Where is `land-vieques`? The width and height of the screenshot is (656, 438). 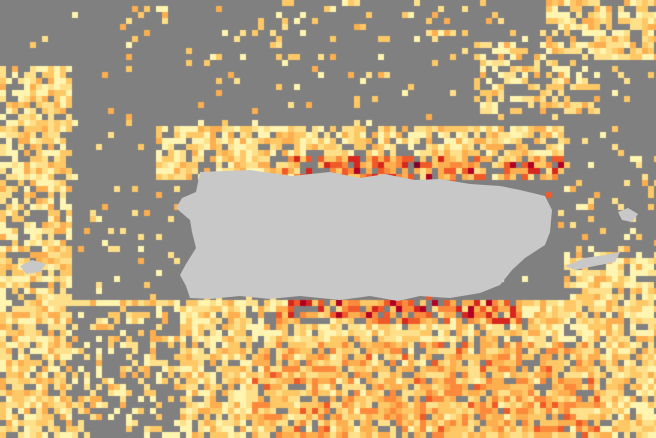
land-vieques is located at coordinates (592, 261).